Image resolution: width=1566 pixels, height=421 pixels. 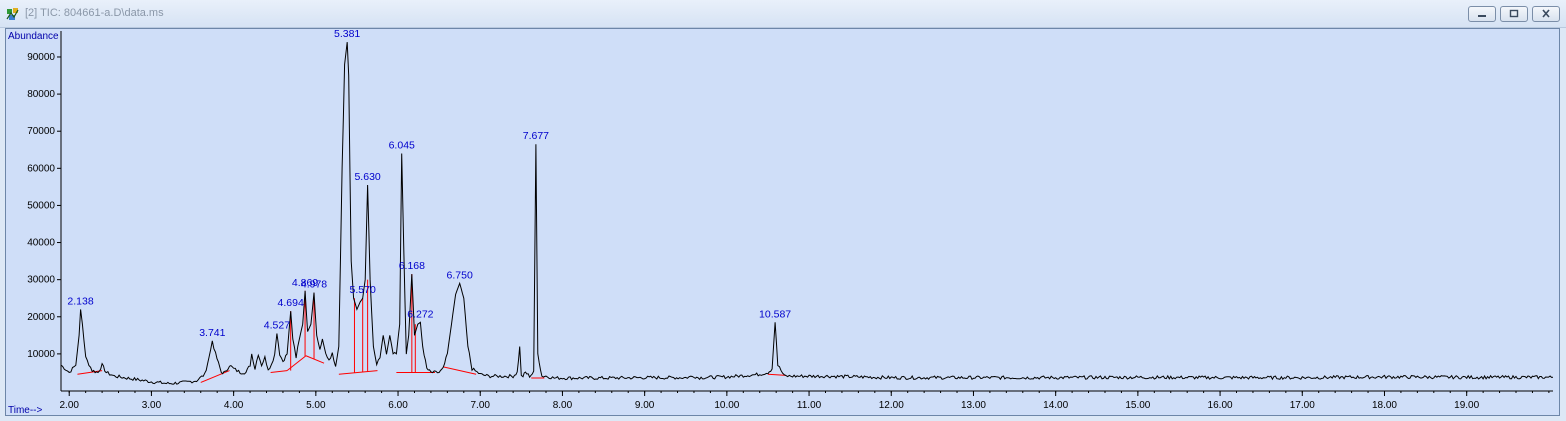 What do you see at coordinates (563, 405) in the screenshot?
I see `x-tick-label: 8.00` at bounding box center [563, 405].